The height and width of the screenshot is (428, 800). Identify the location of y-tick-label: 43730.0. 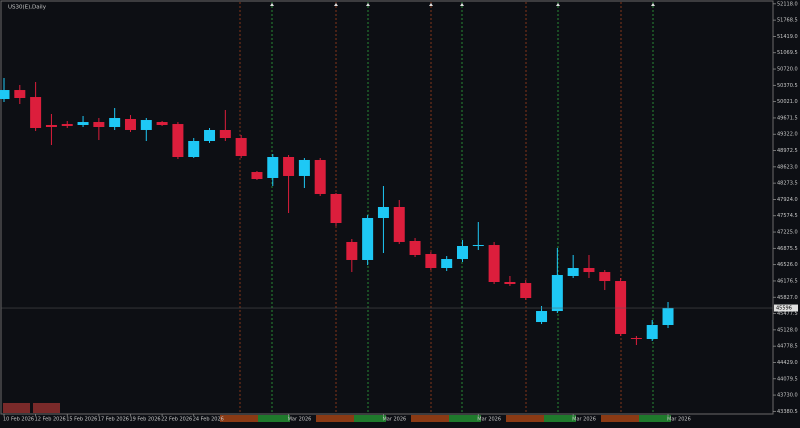
(787, 396).